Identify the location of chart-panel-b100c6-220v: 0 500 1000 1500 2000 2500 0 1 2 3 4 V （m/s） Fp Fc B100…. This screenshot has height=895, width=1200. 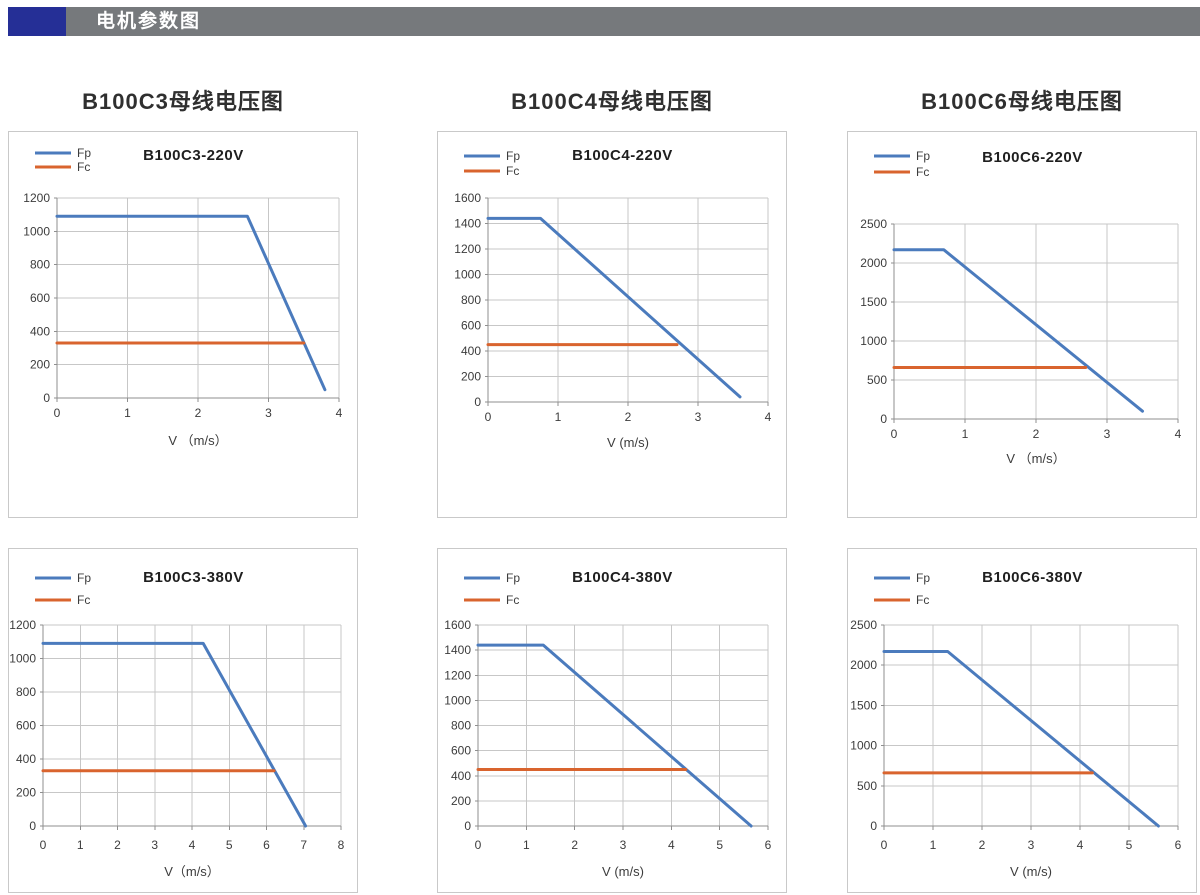
(1022, 324).